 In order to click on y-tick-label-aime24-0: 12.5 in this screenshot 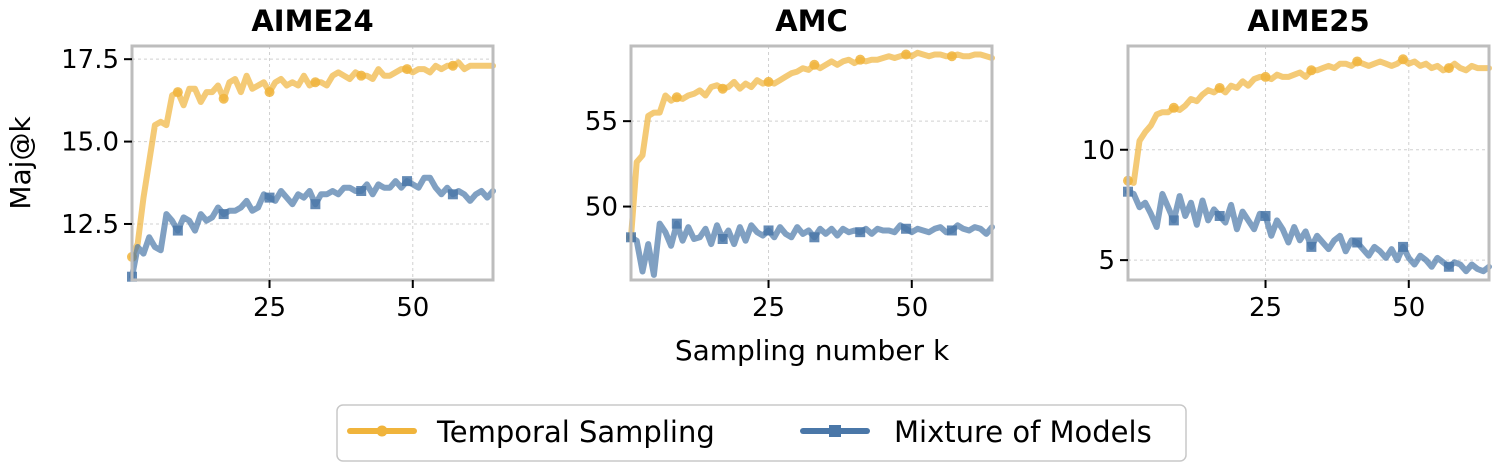, I will do `click(90, 225)`.